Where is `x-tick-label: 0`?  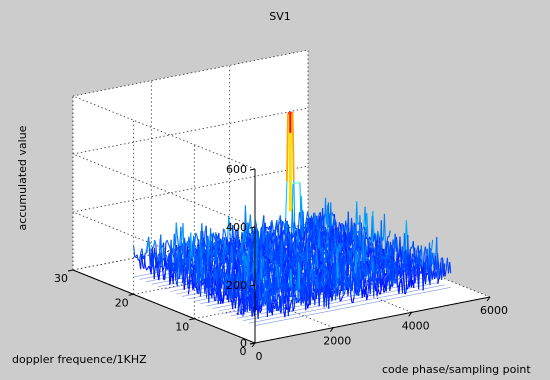 x-tick-label: 0 is located at coordinates (259, 356).